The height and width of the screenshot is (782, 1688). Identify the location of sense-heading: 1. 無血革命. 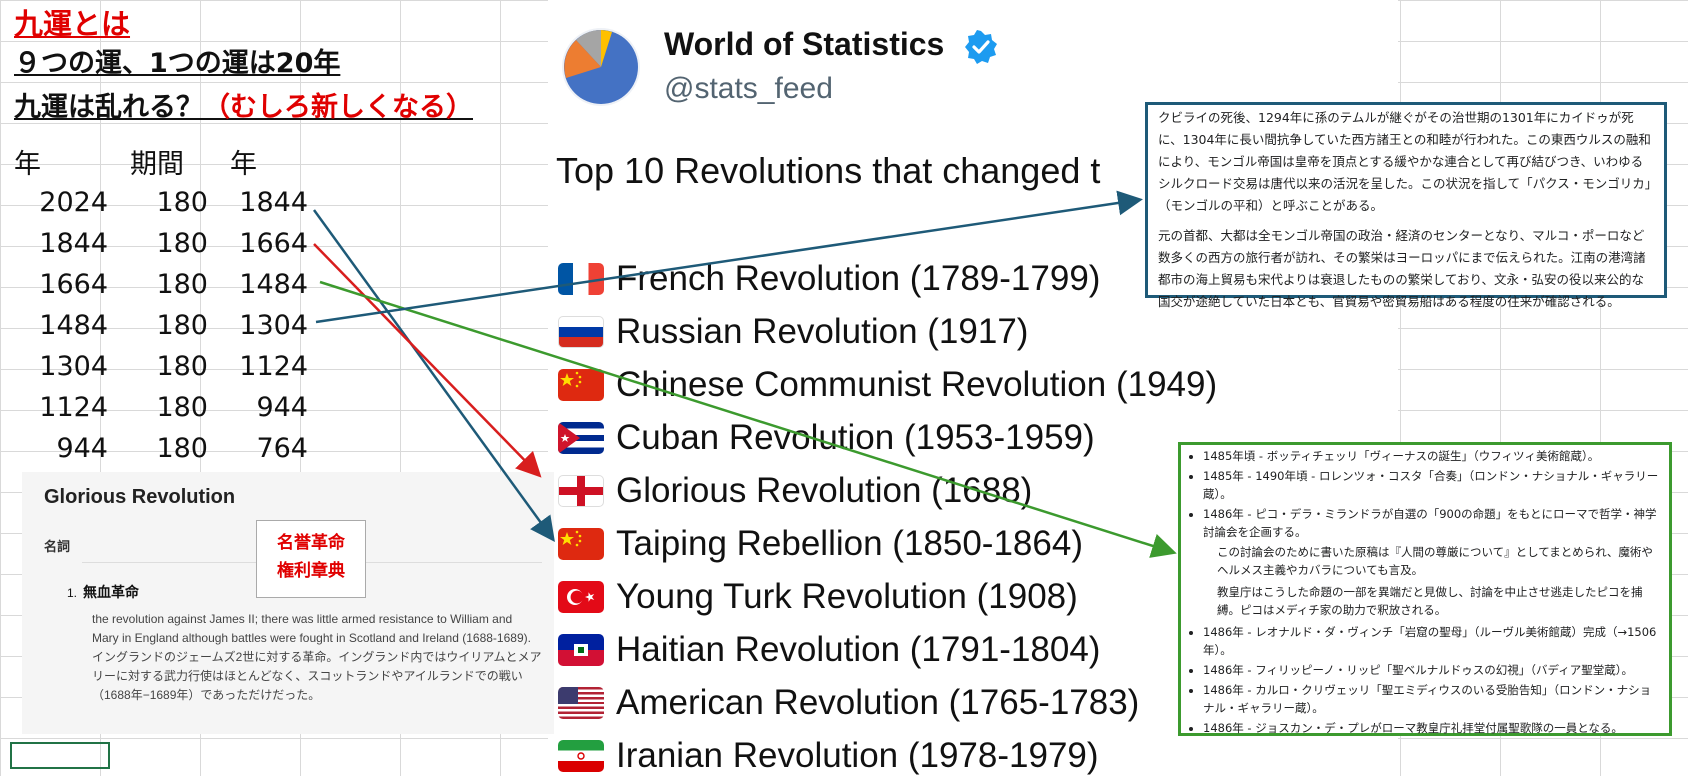
(103, 592).